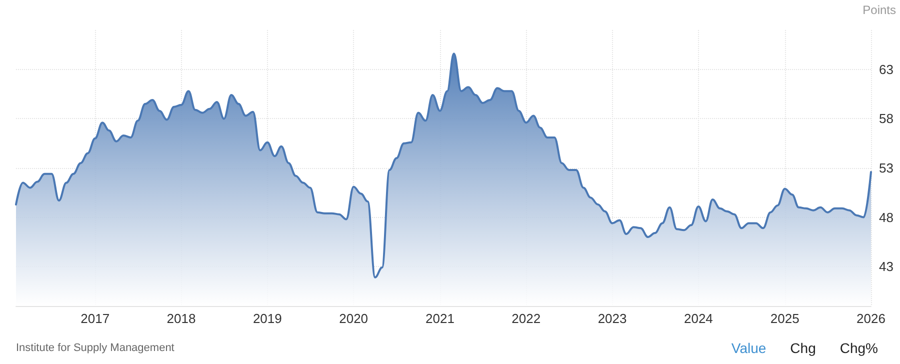 The width and height of the screenshot is (900, 364). What do you see at coordinates (612, 318) in the screenshot?
I see `x-tick-label: 2023` at bounding box center [612, 318].